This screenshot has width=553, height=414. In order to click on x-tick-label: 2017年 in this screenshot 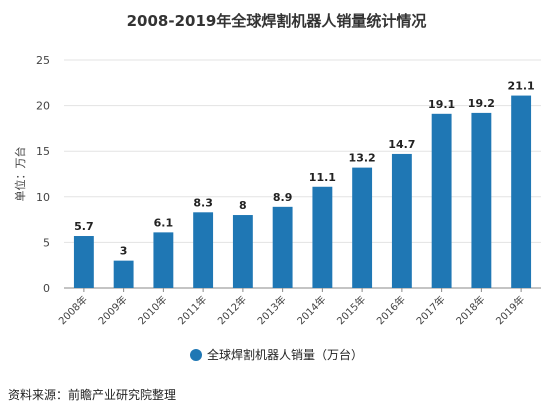, I will do `click(430, 310)`.